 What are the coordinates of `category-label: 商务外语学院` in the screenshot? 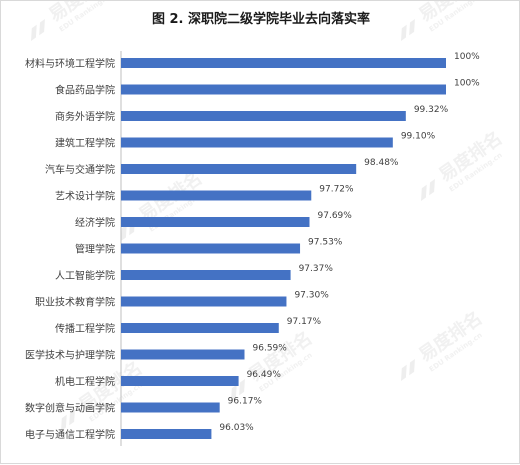 It's located at (85, 116).